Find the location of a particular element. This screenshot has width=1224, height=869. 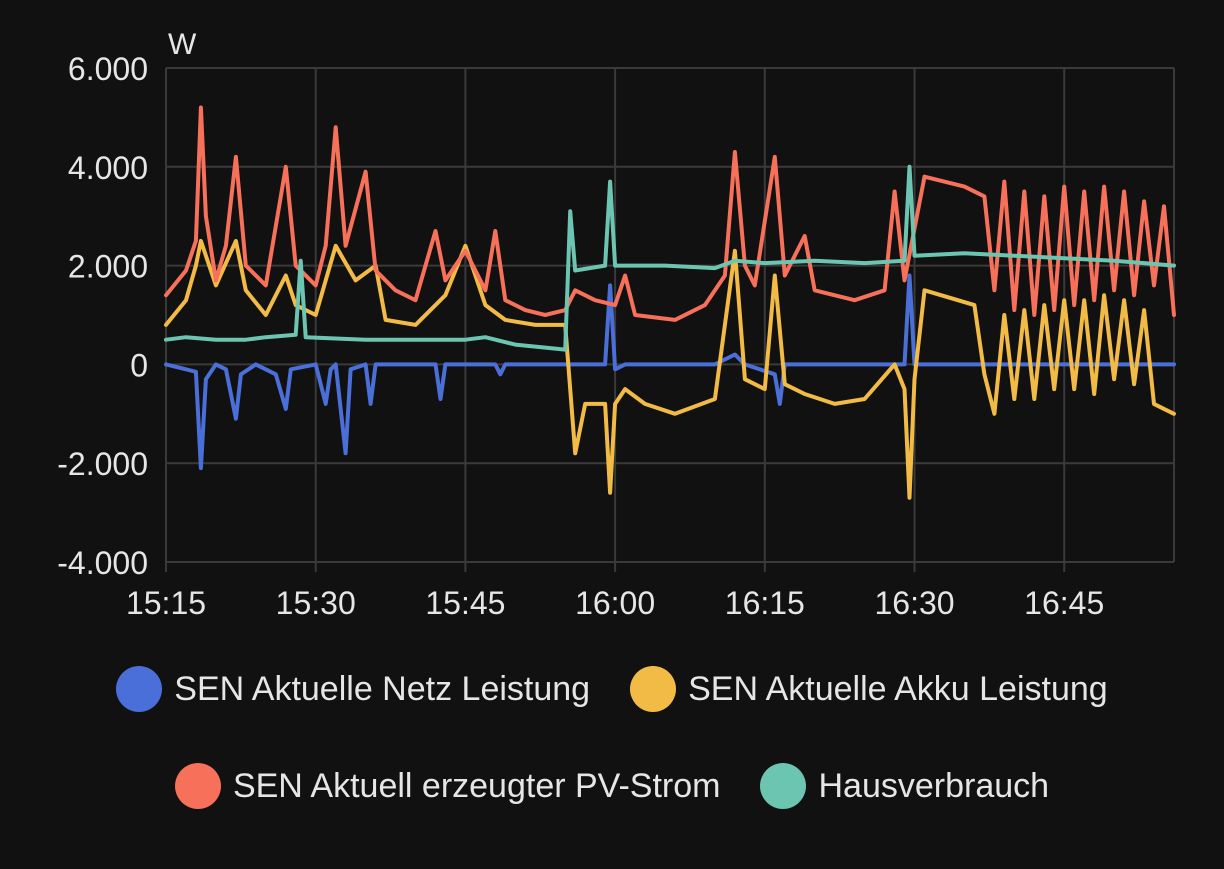

legend-label-netz: SEN Aktuelle Netz Leistung is located at coordinates (382, 688).